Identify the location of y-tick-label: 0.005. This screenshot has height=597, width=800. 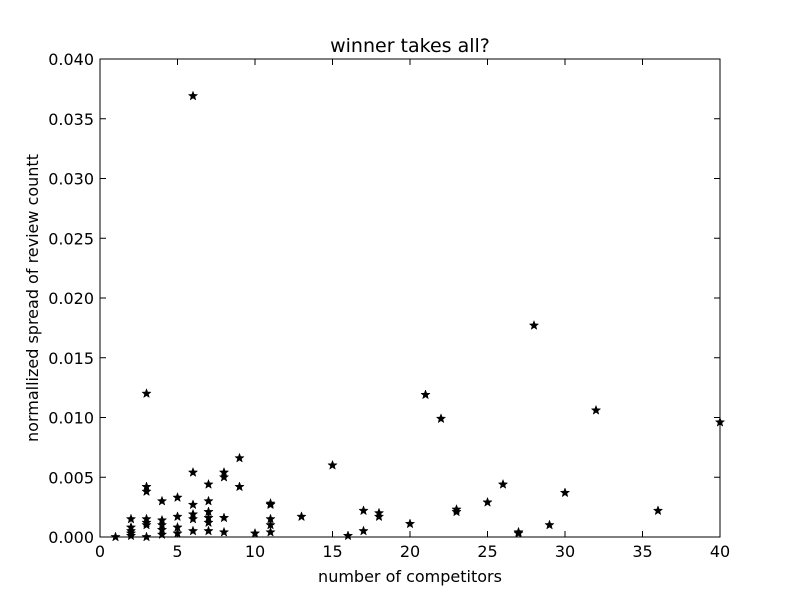
(71, 477).